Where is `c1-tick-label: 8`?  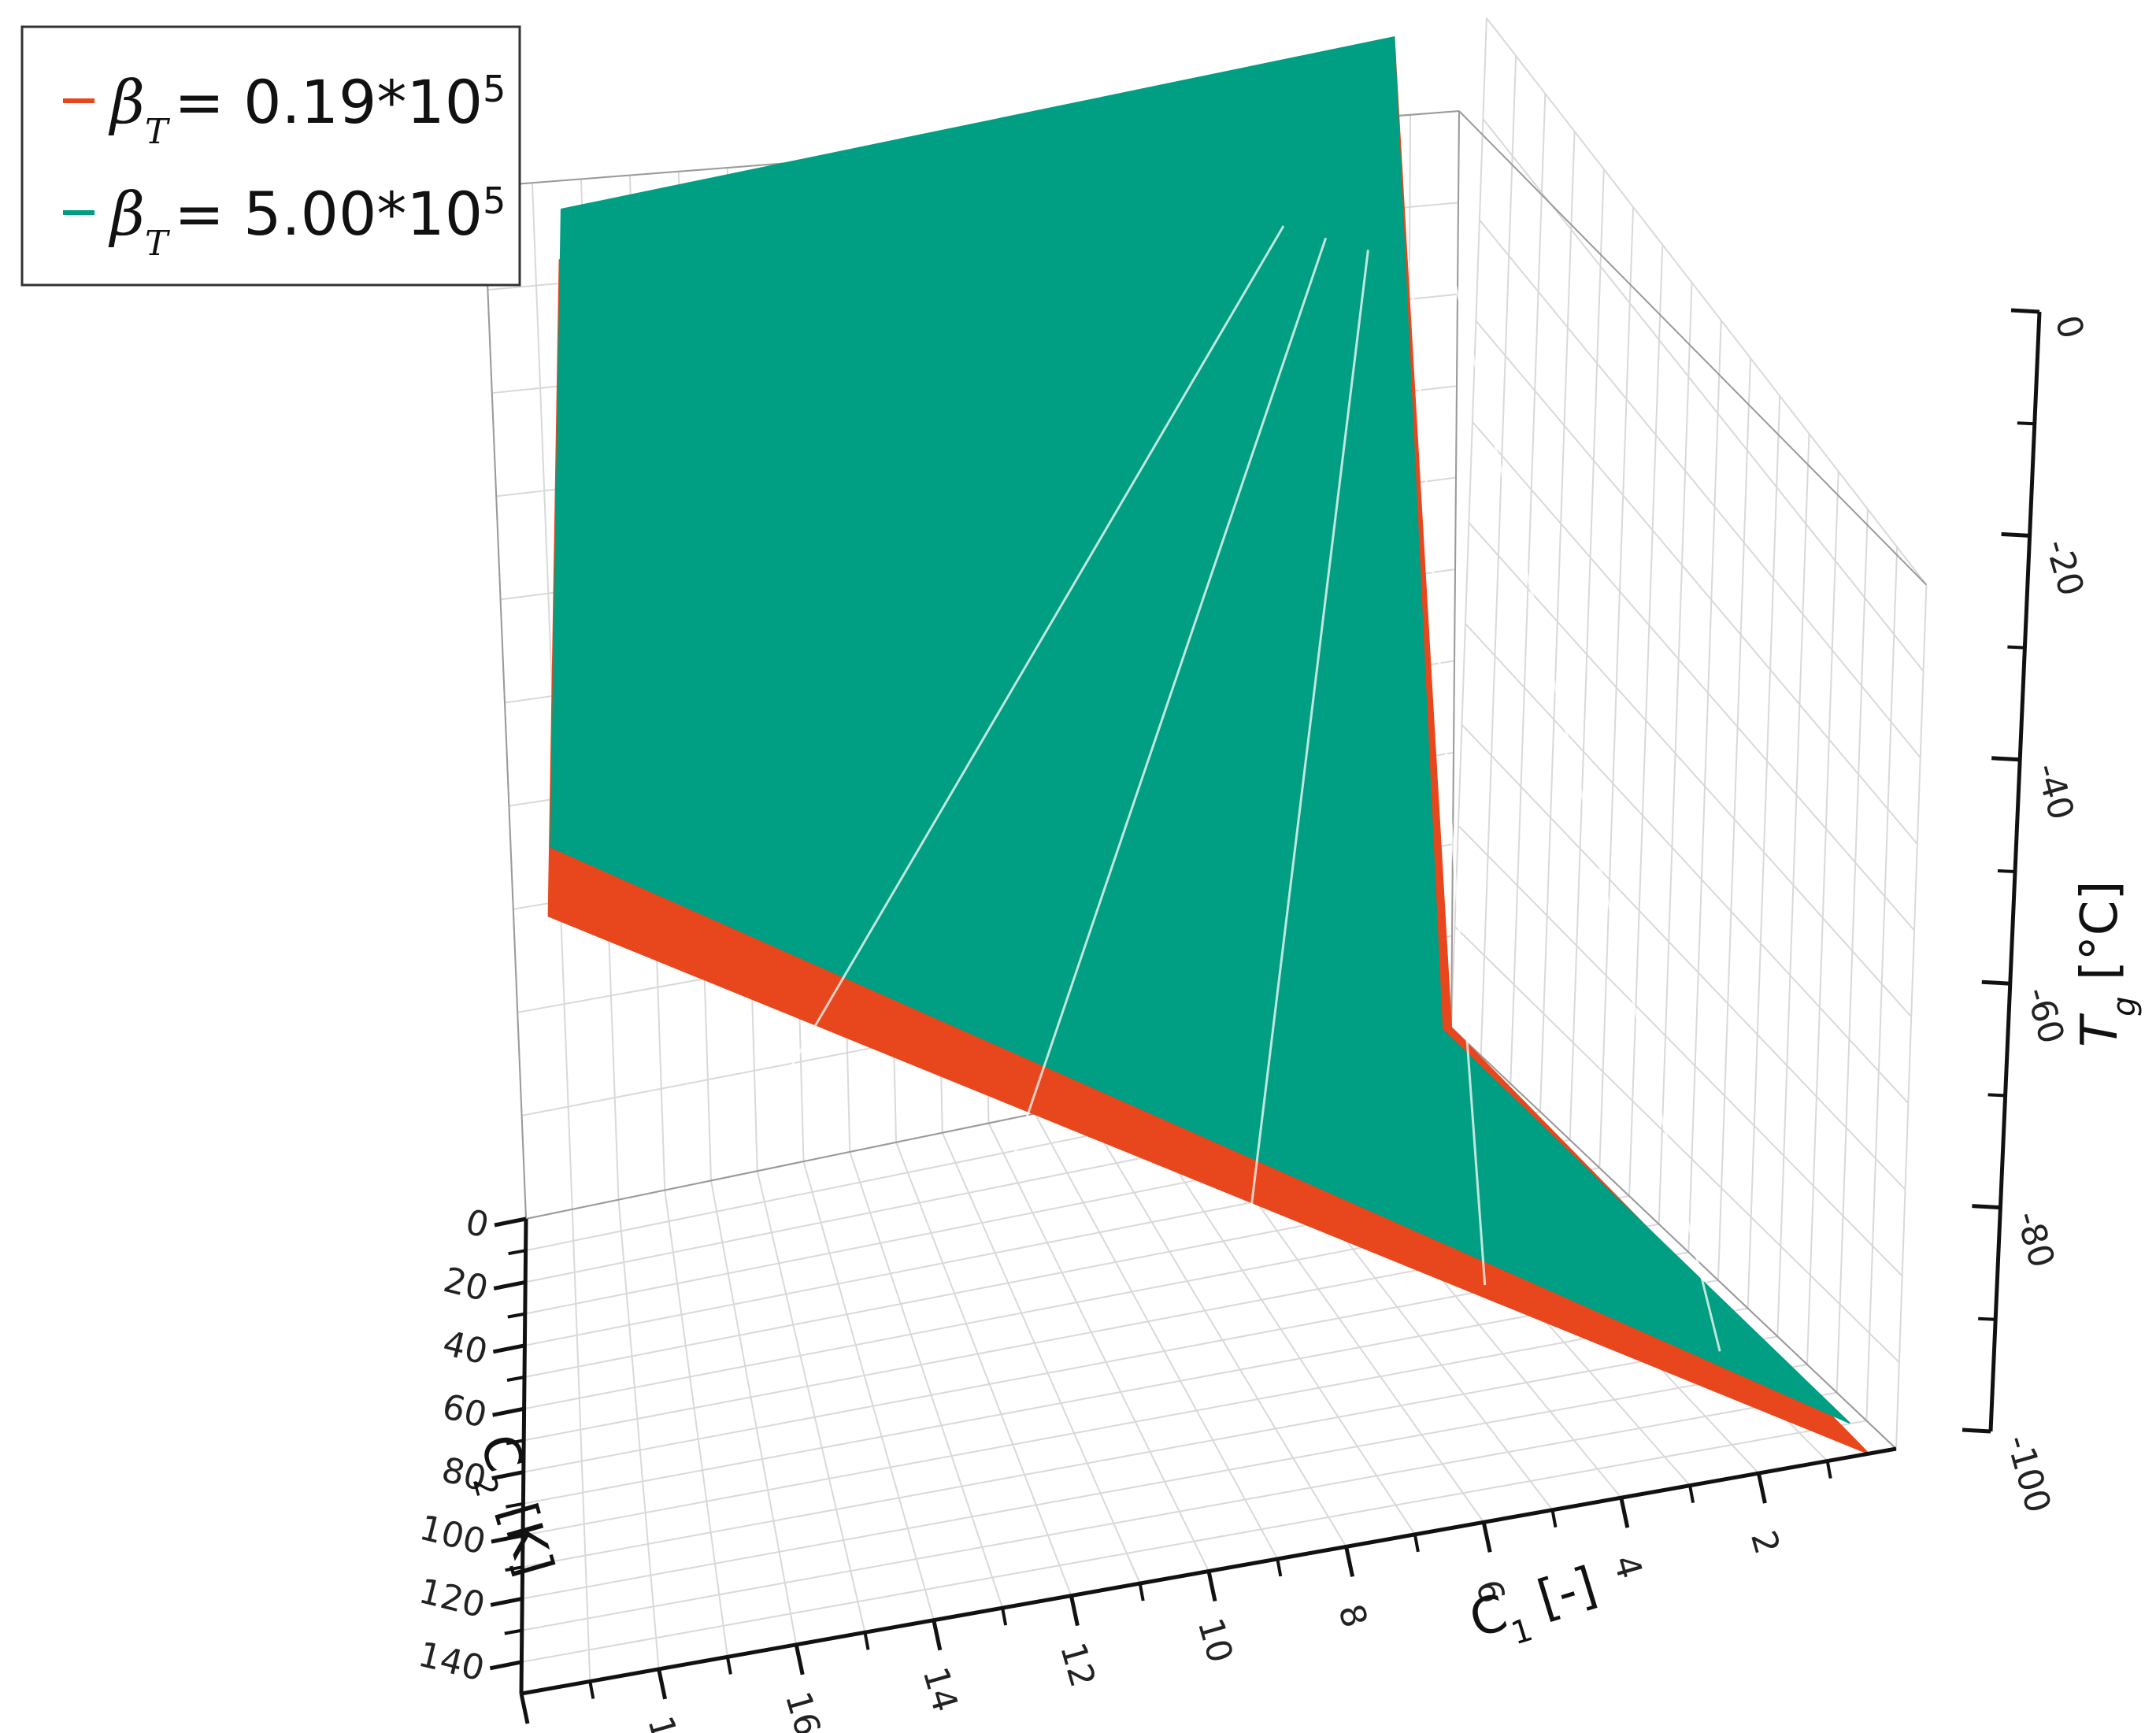
c1-tick-label: 8 is located at coordinates (1352, 1616).